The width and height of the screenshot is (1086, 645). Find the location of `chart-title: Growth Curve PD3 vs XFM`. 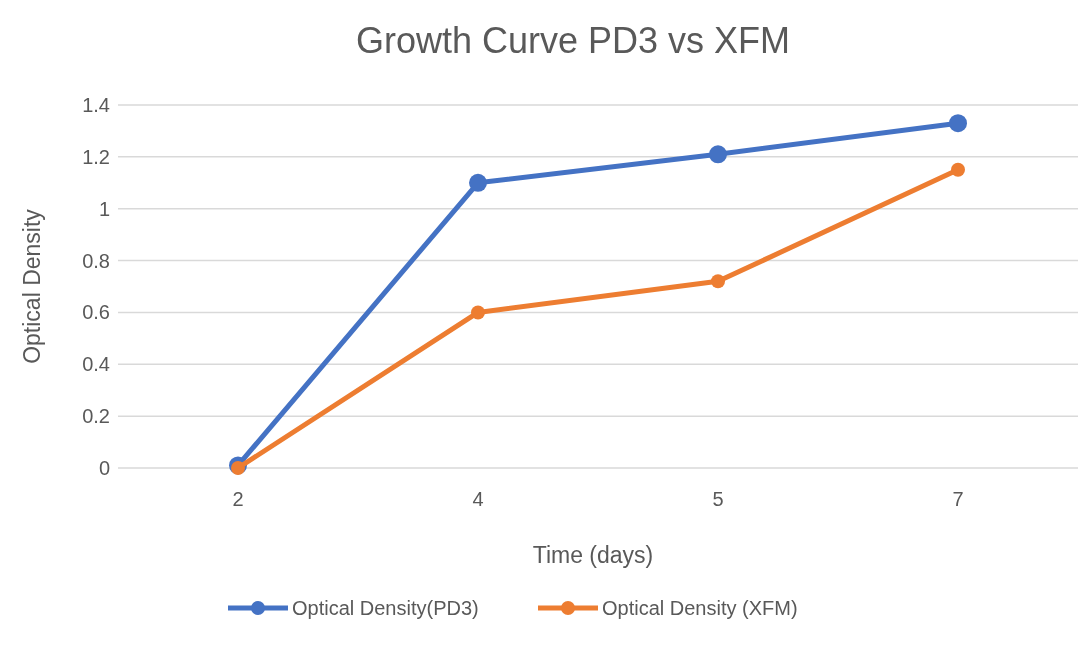

chart-title: Growth Curve PD3 vs XFM is located at coordinates (573, 40).